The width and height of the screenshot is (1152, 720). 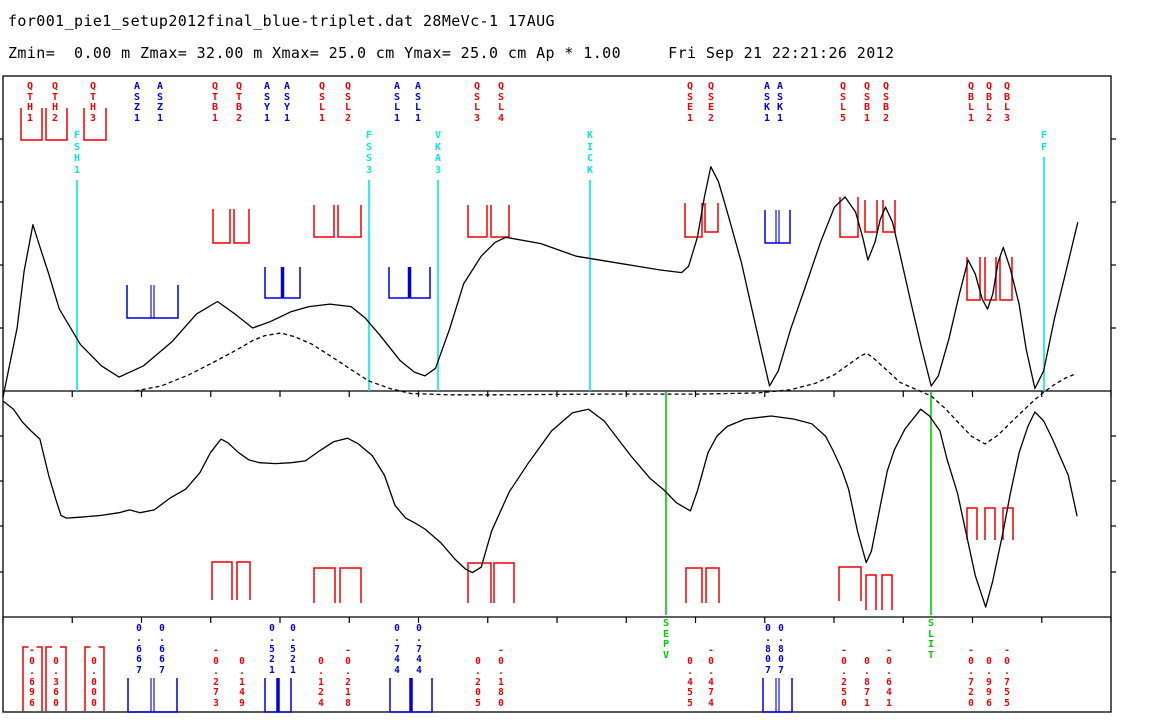 What do you see at coordinates (604, 388) in the screenshot?
I see `dispersion-top-dashed-curve` at bounding box center [604, 388].